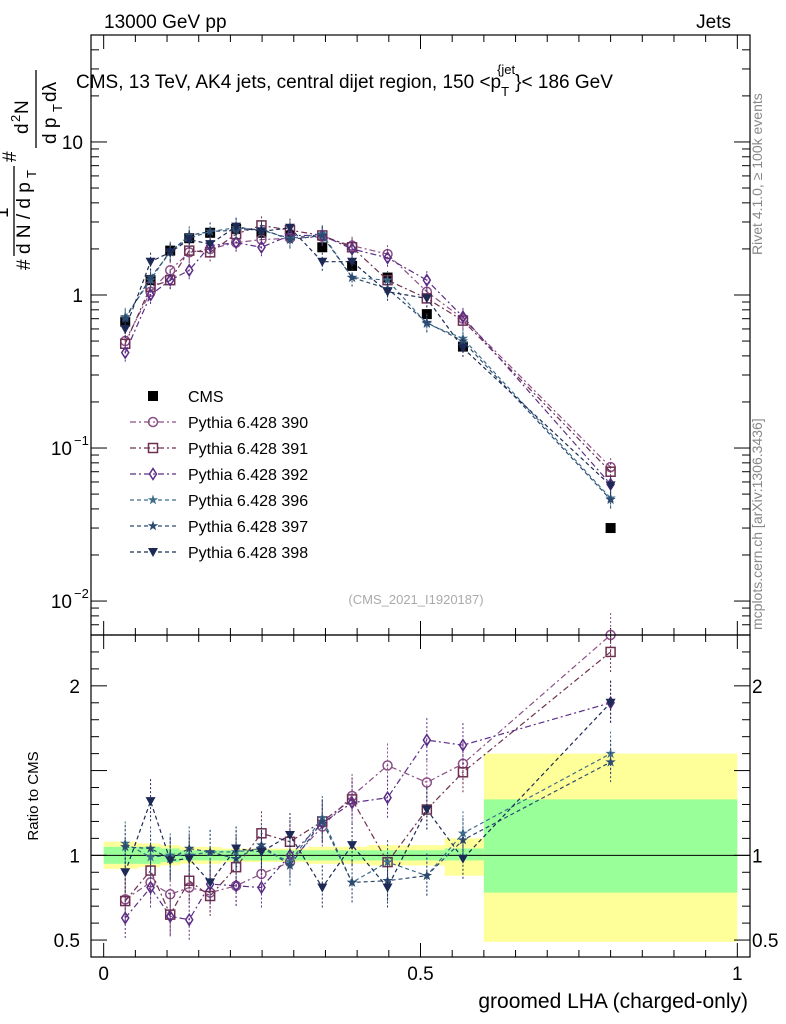 The height and width of the screenshot is (1024, 786). Describe the element at coordinates (206, 397) in the screenshot. I see `legend-label: CMS` at that location.